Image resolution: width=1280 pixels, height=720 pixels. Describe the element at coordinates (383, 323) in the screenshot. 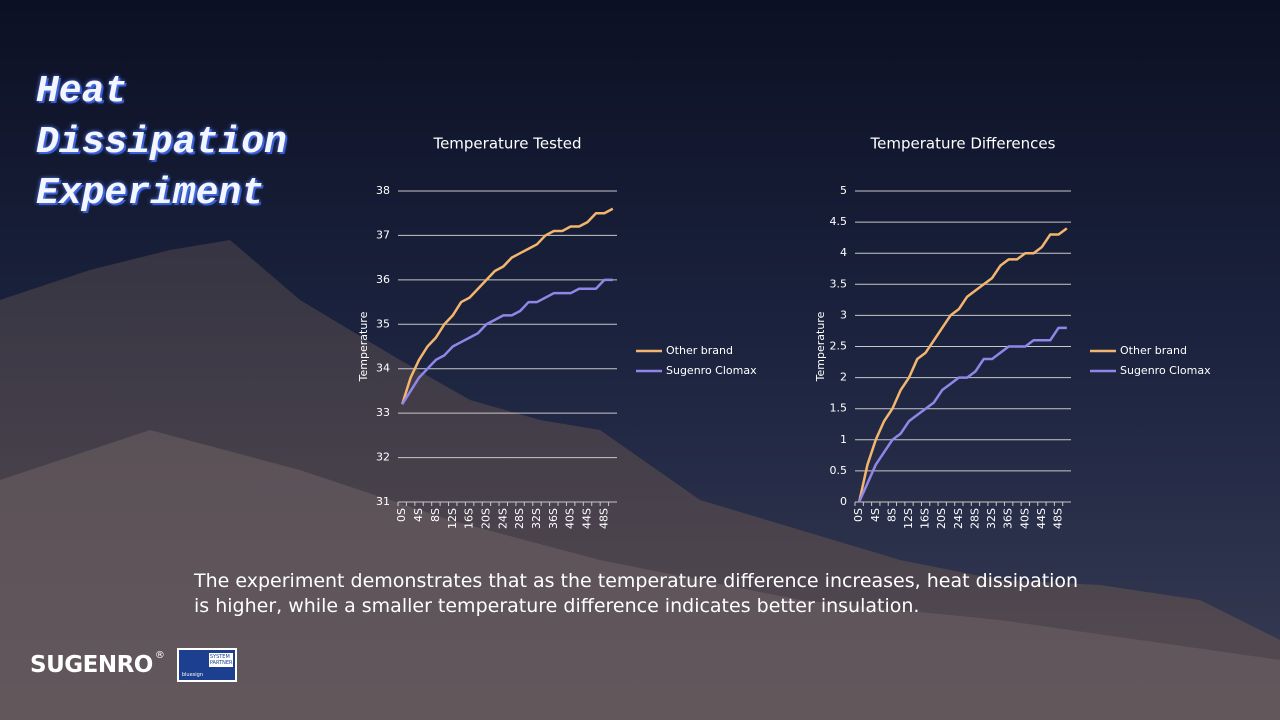

I see `y-tick-label: 35` at that location.